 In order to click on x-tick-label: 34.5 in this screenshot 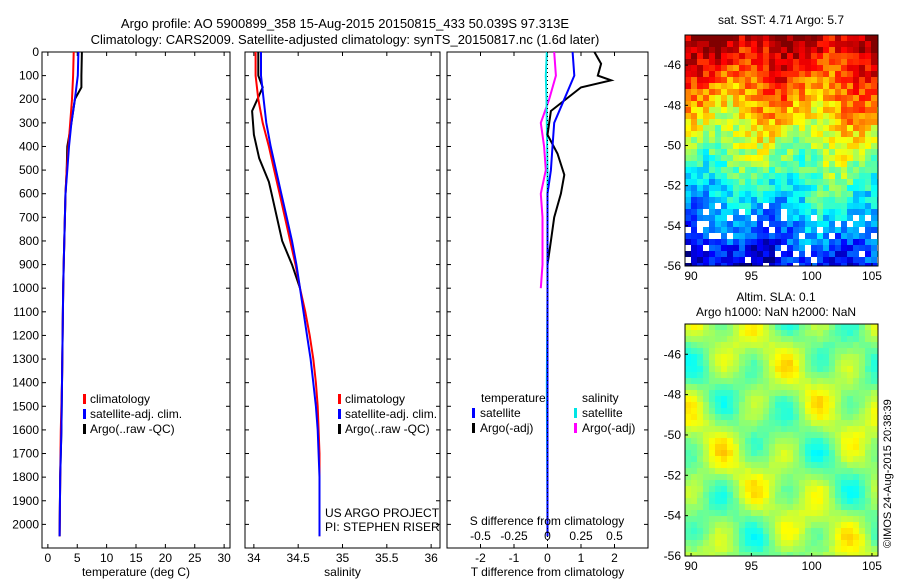, I will do `click(299, 558)`.